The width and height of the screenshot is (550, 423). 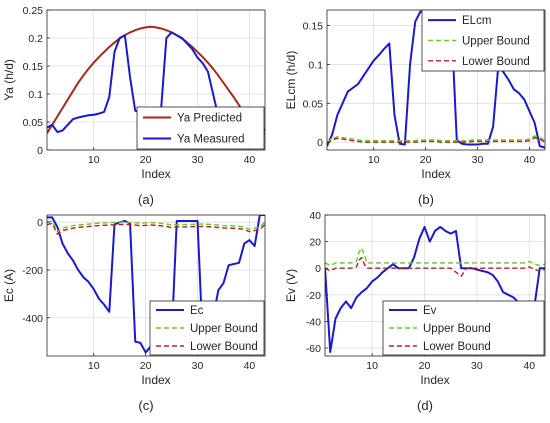 What do you see at coordinates (32, 271) in the screenshot?
I see `y-tick-label: -200` at bounding box center [32, 271].